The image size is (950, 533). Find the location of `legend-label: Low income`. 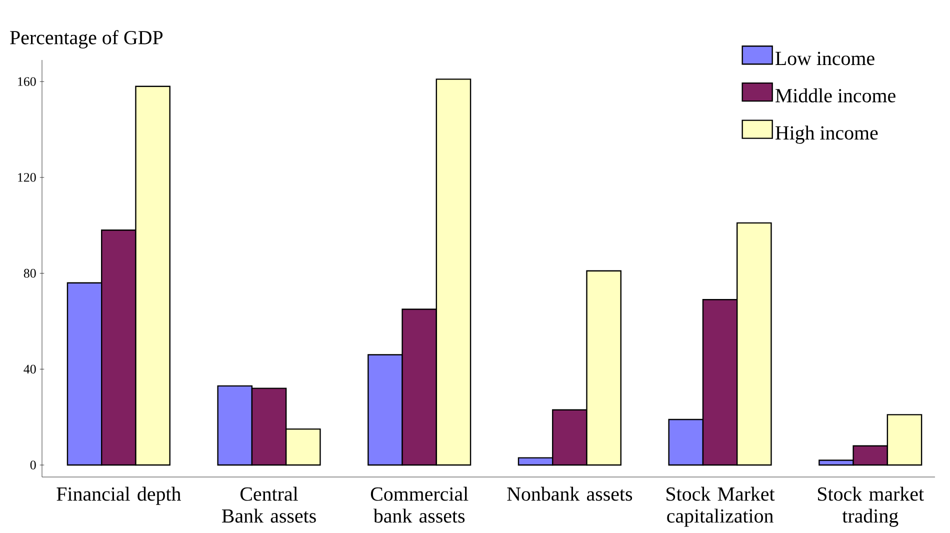

legend-label: Low income is located at coordinates (825, 59).